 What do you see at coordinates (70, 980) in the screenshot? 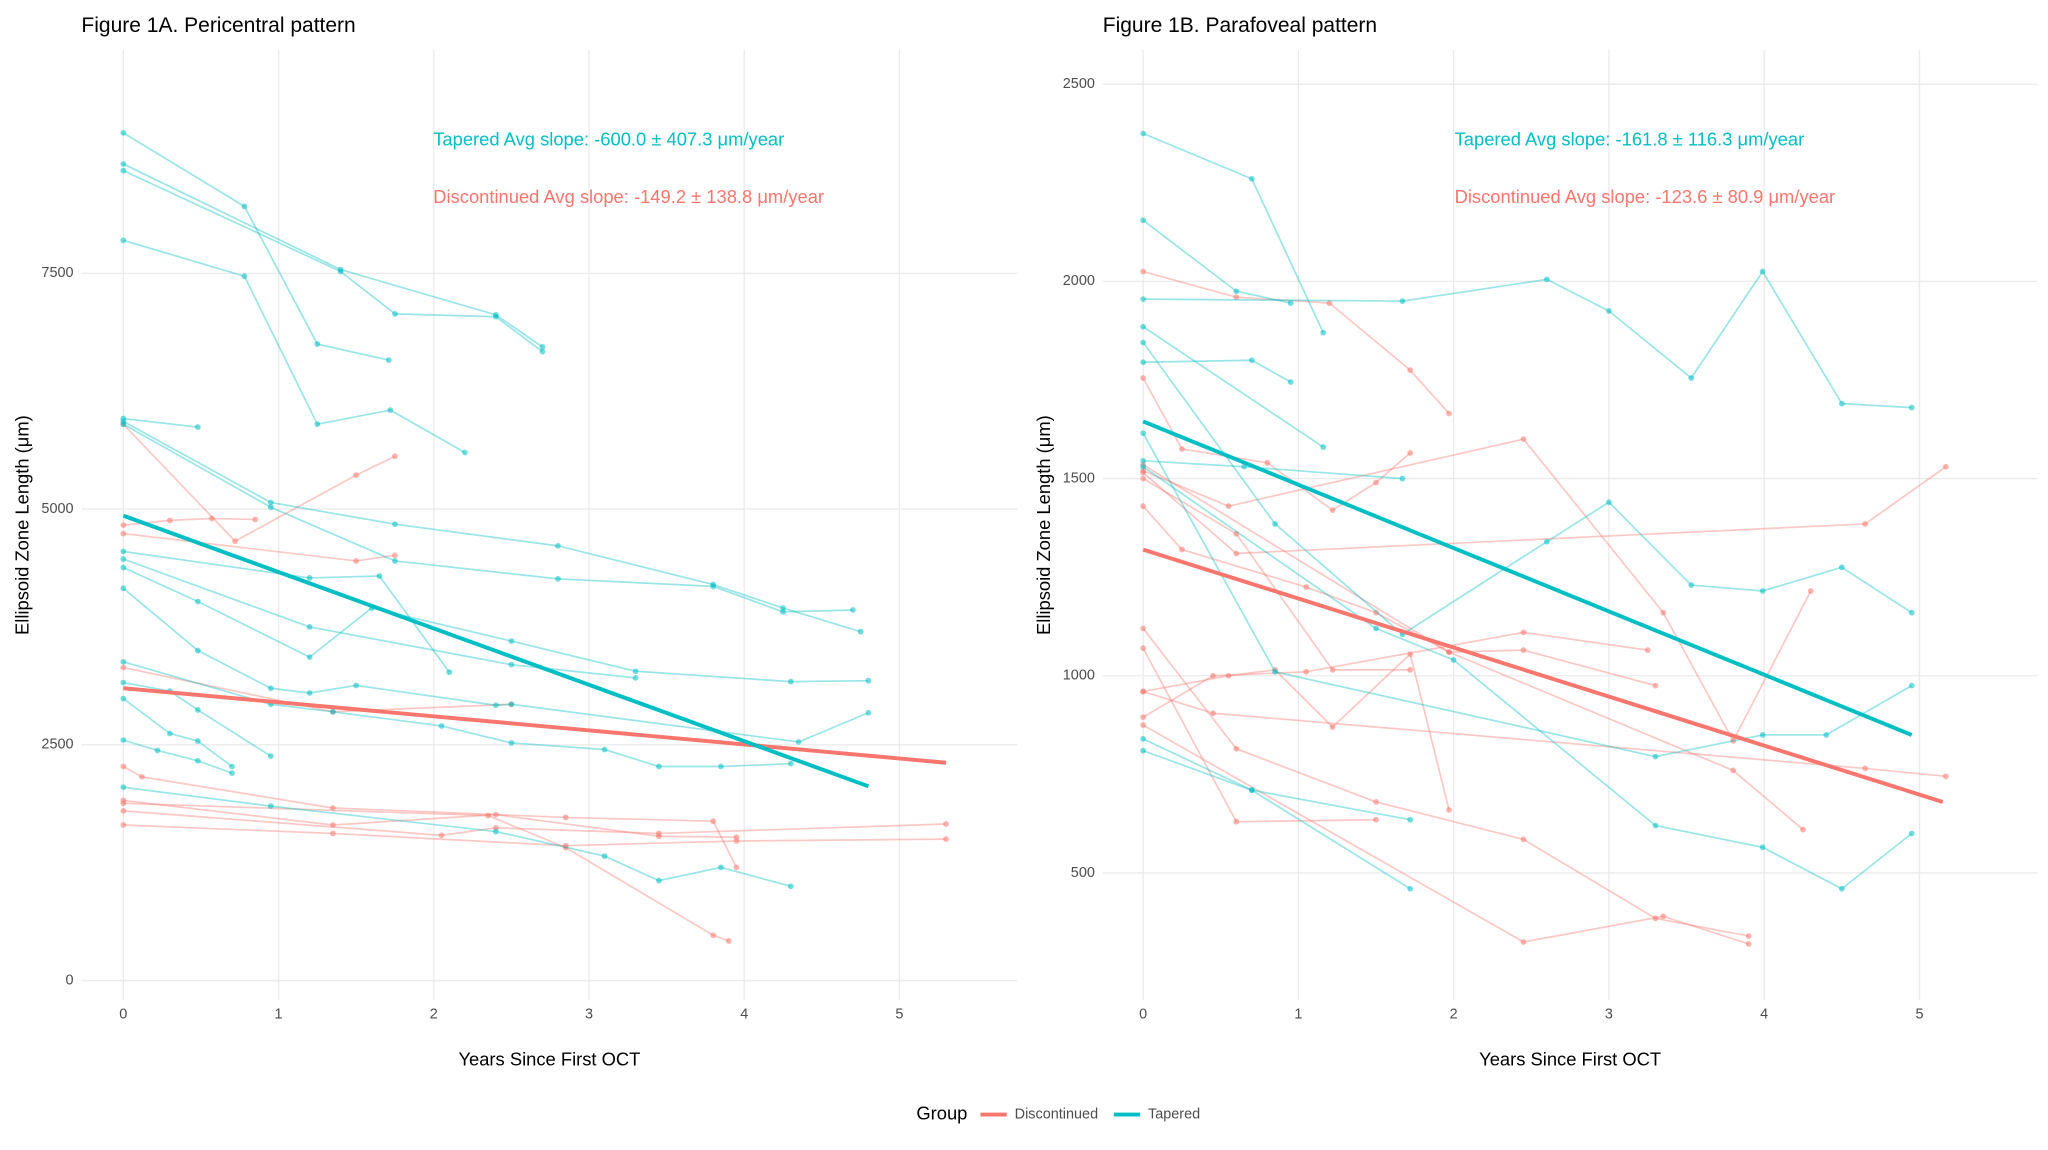
I see `y-tick-label: 0` at bounding box center [70, 980].